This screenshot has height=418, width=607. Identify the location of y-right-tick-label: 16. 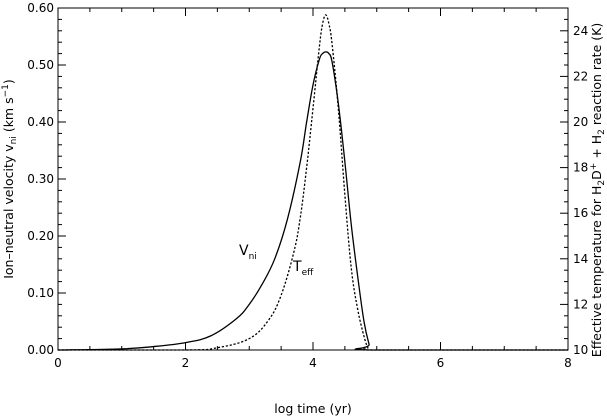
(580, 213).